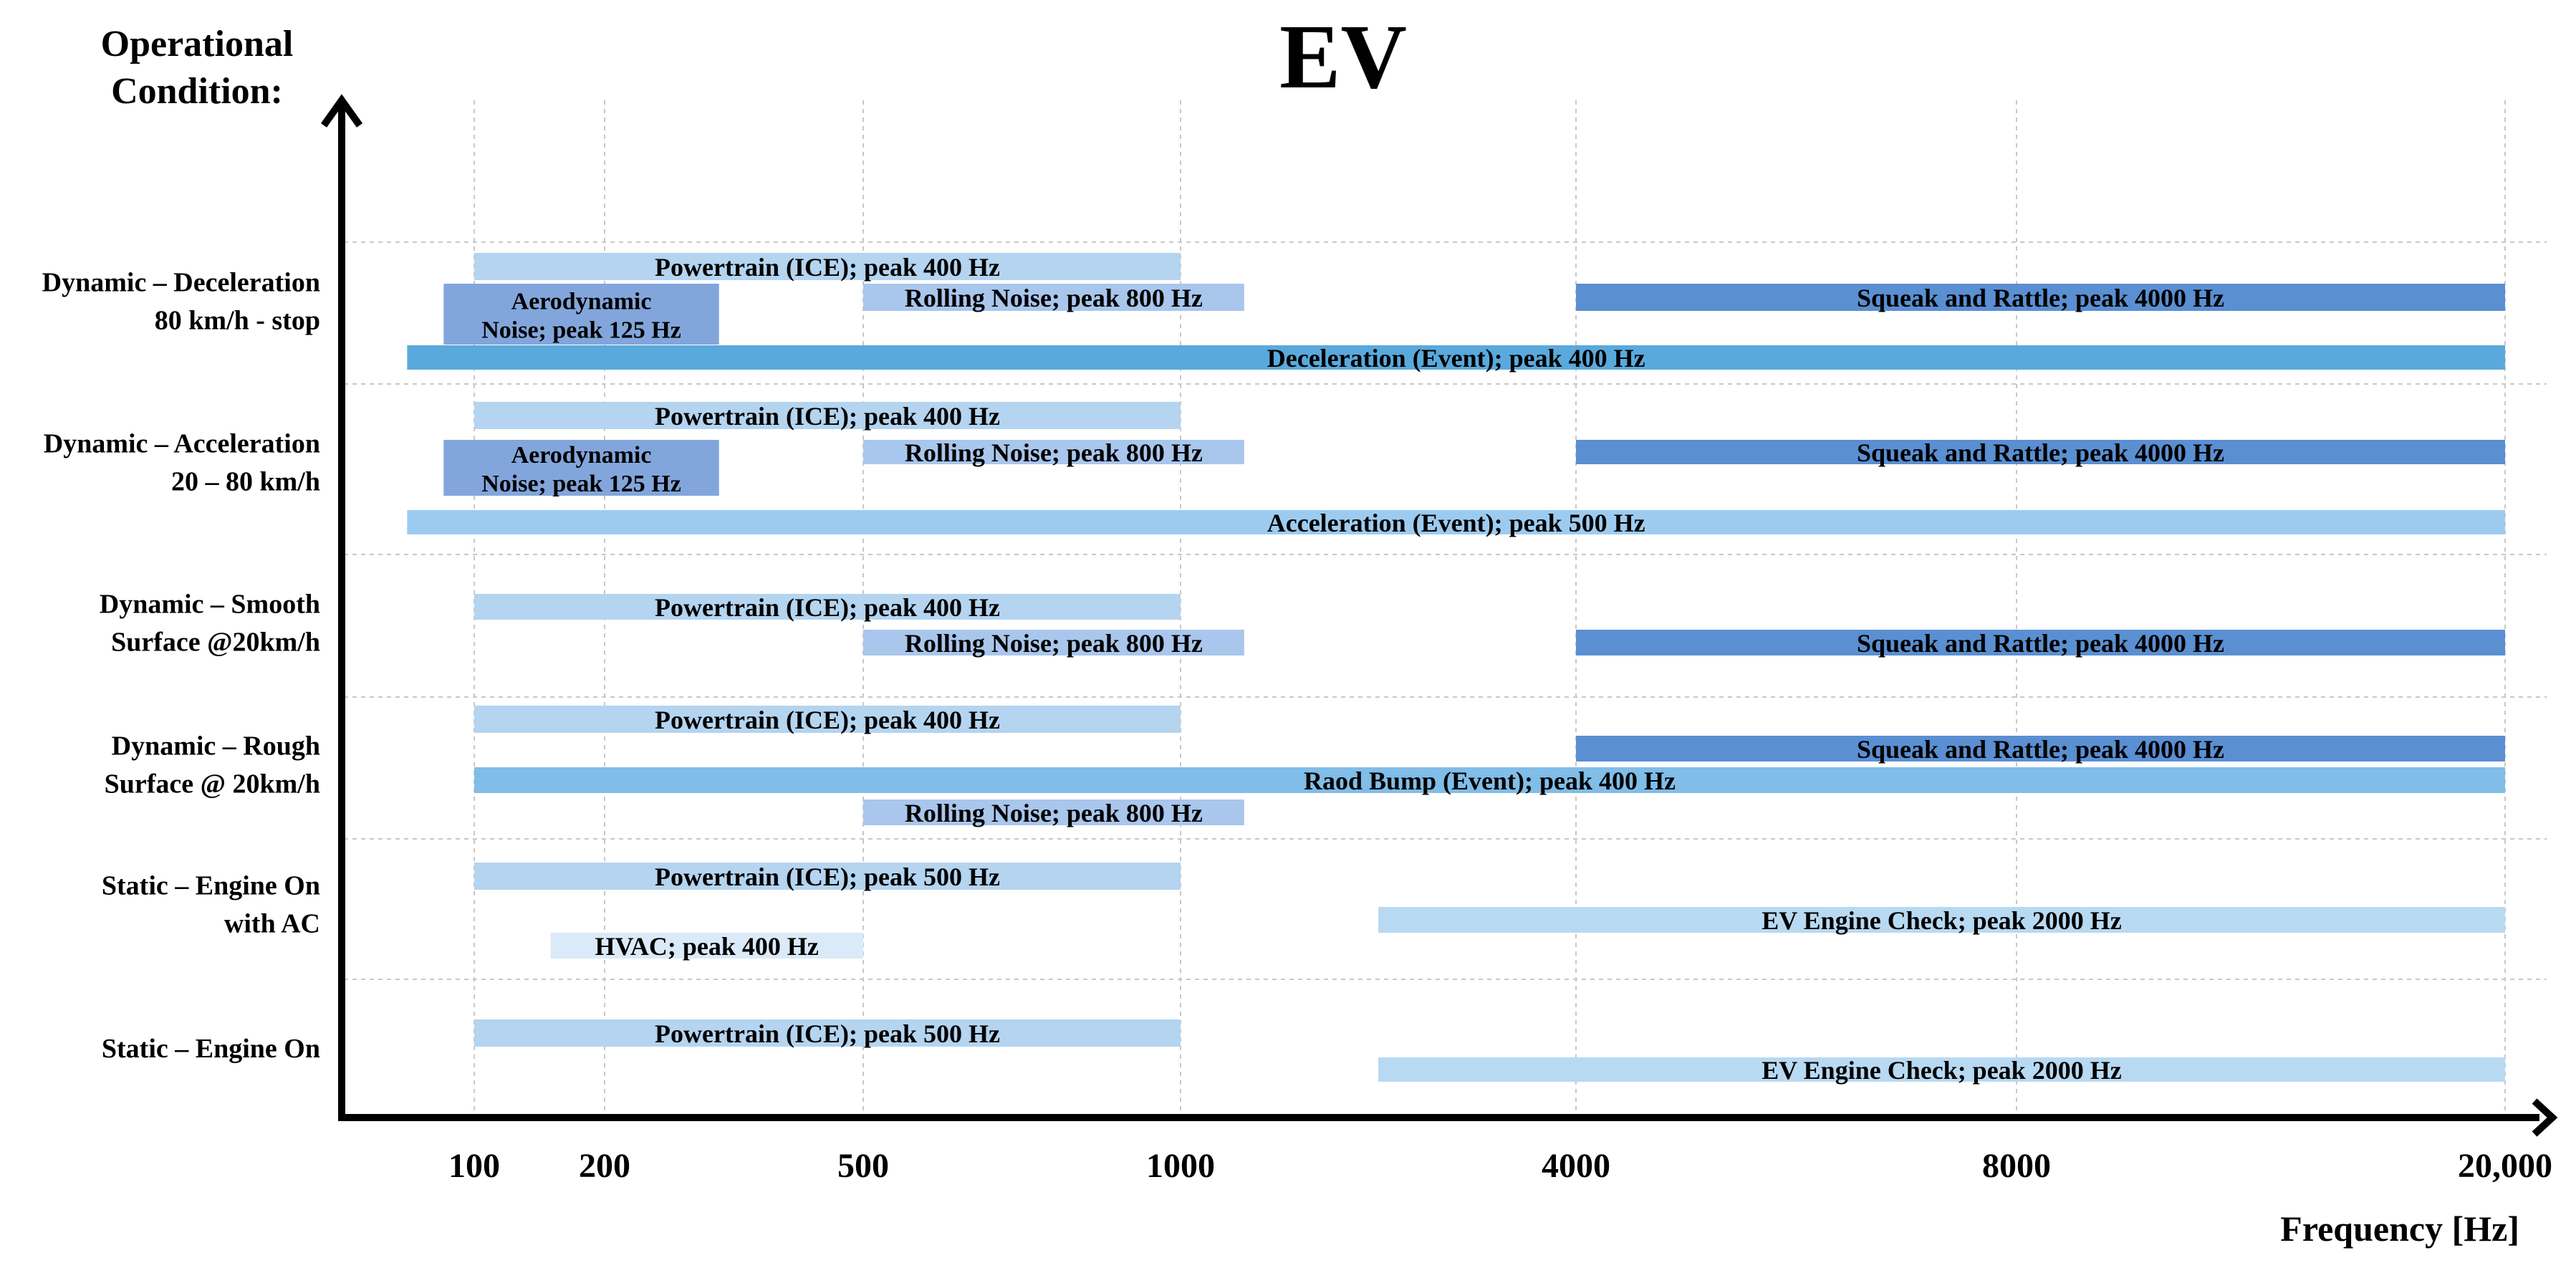  I want to click on condition-label: Dynamic – Smooth, so click(210, 605).